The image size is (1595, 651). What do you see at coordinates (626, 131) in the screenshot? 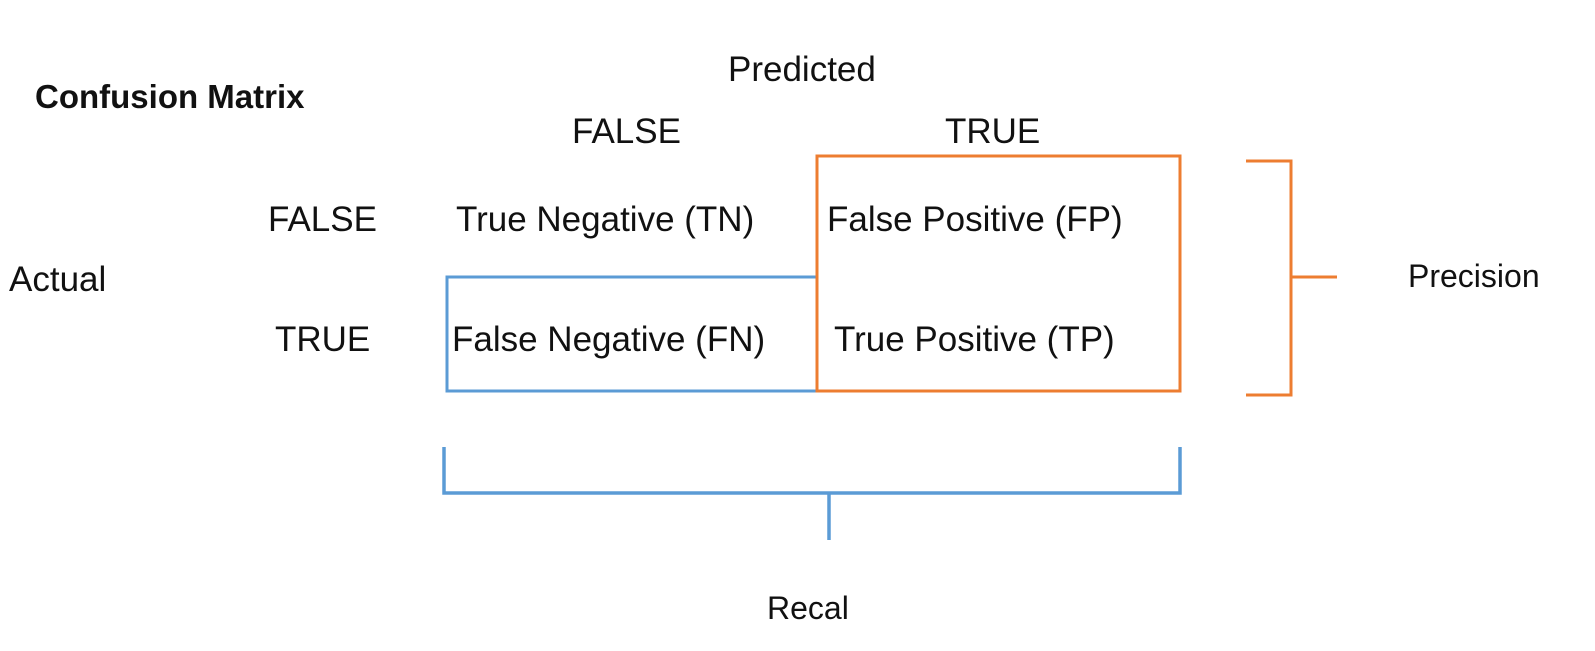
I see `predicted-false-label: FALSE` at bounding box center [626, 131].